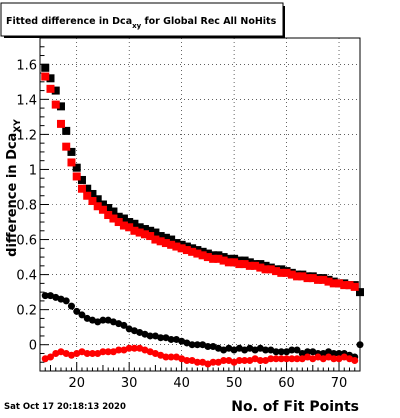  What do you see at coordinates (76, 383) in the screenshot?
I see `x-tick-label: 20` at bounding box center [76, 383].